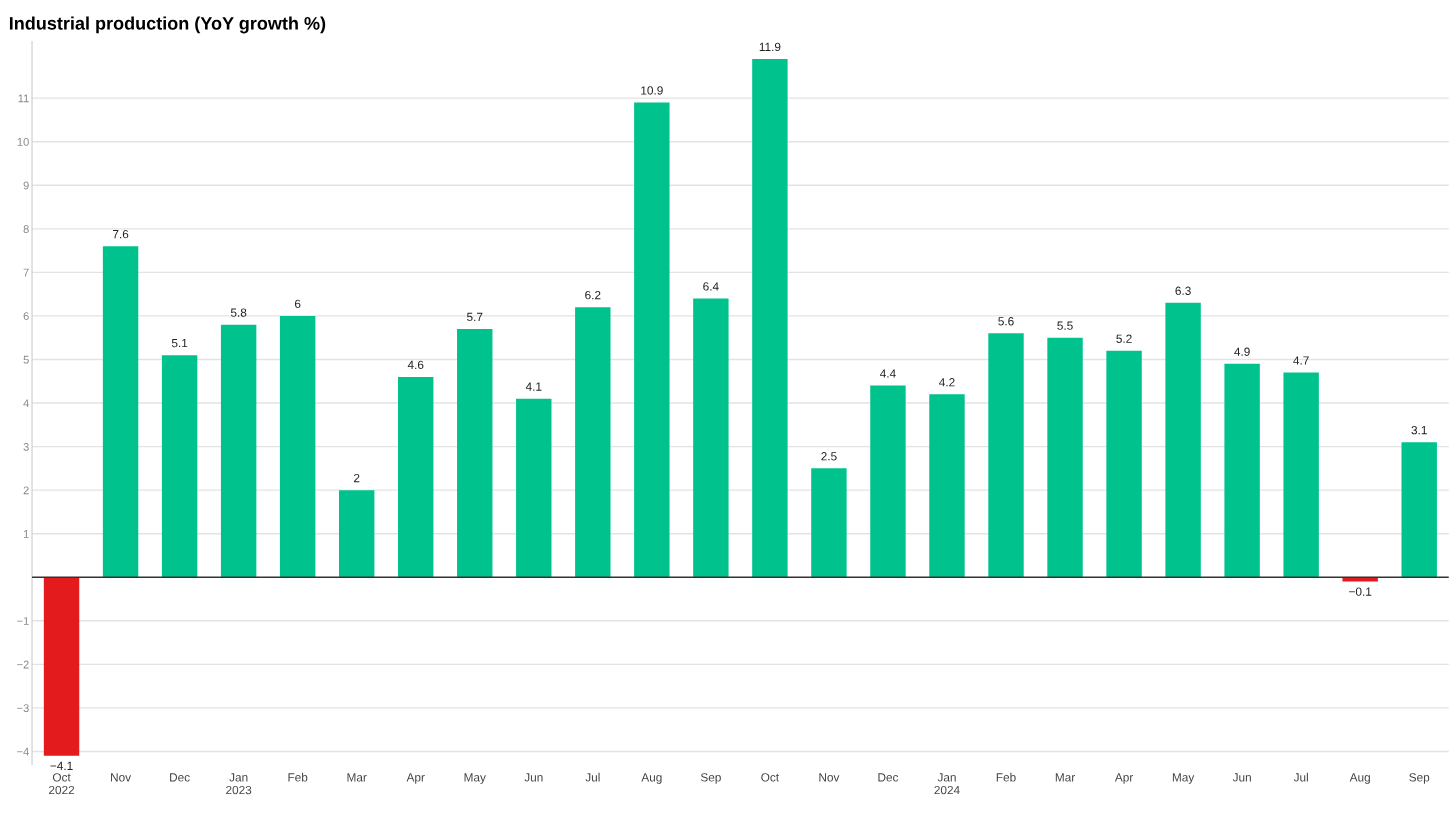 The image size is (1456, 831). Describe the element at coordinates (1360, 591) in the screenshot. I see `data-label: −0.1` at that location.